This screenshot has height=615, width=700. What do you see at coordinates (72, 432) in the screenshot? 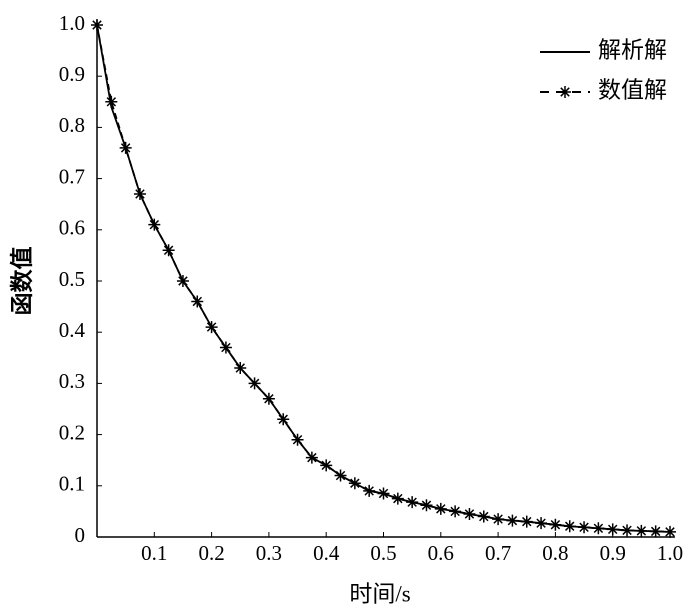
I see `y-tick-label: 0.2` at bounding box center [72, 432].